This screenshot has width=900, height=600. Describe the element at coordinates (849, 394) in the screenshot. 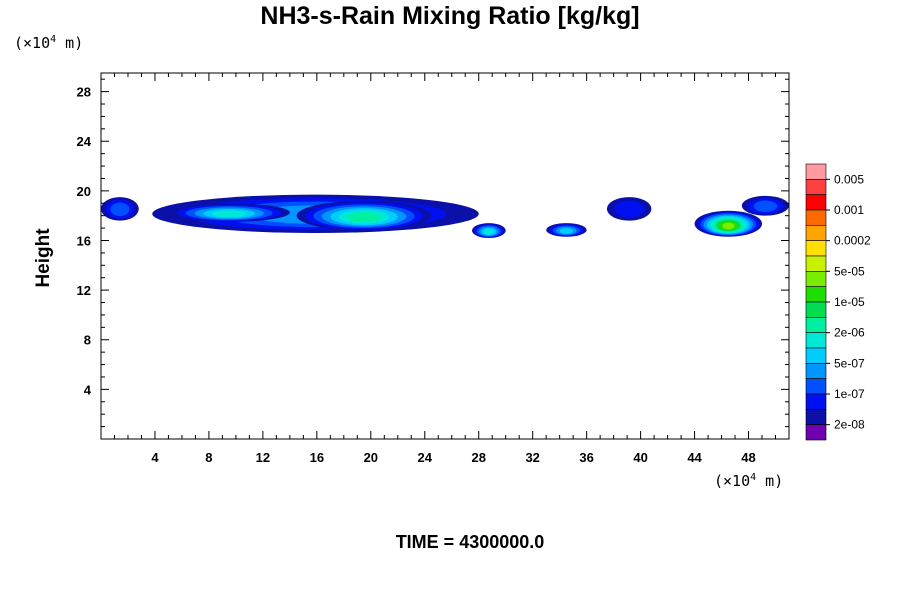

I see `colorbar-label: 1e-07` at that location.